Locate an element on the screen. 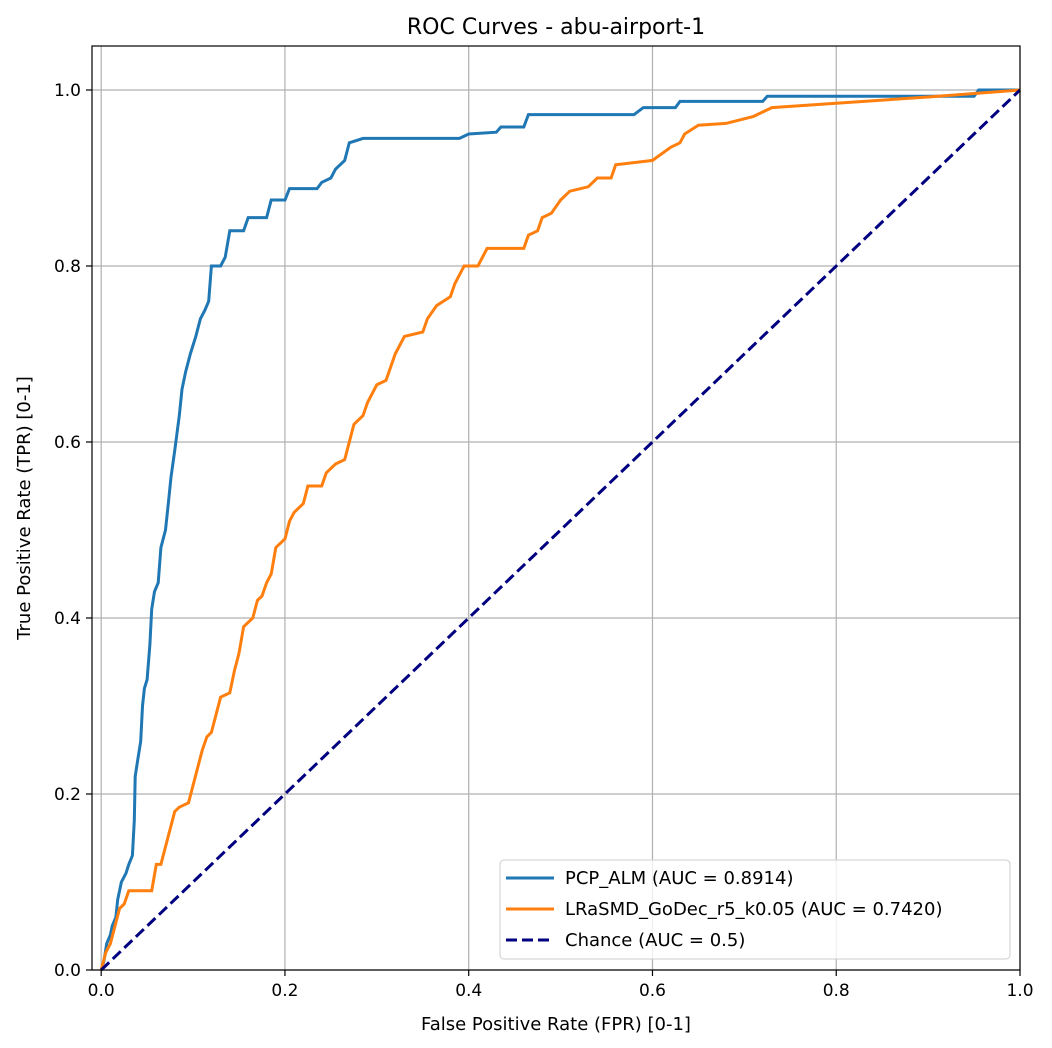 Image resolution: width=1052 pixels, height=1048 pixels. legend-label-1: LRaSMD_GoDec_r5_k0.05 (AUC = 0.7420) is located at coordinates (753, 909).